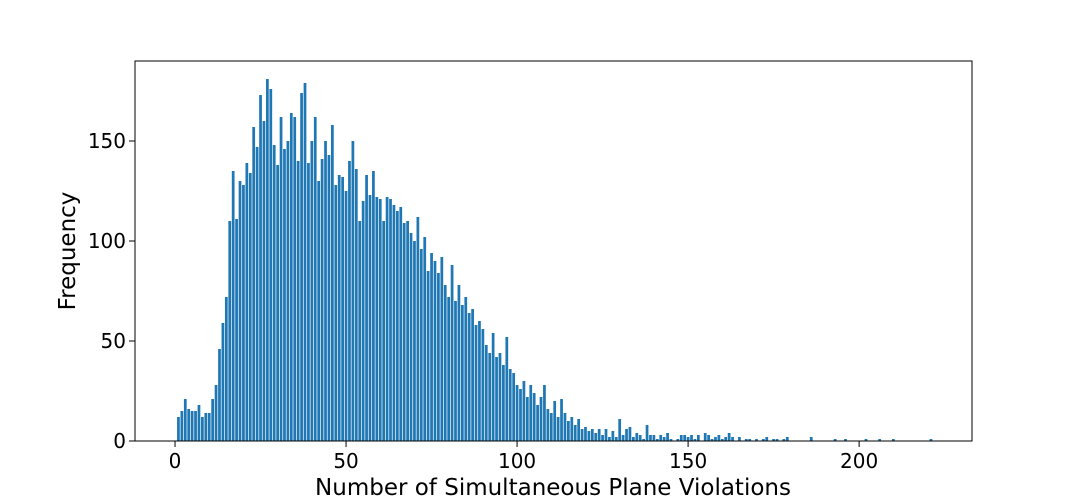 This screenshot has width=1080, height=504. Describe the element at coordinates (517, 461) in the screenshot. I see `x-tick-label: 100` at that location.